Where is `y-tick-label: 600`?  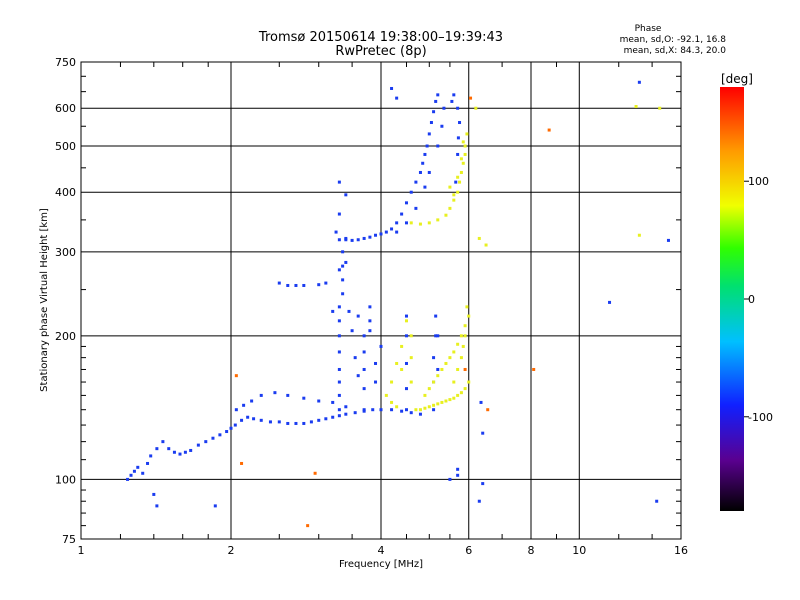 y-tick-label: 600 is located at coordinates (65, 108).